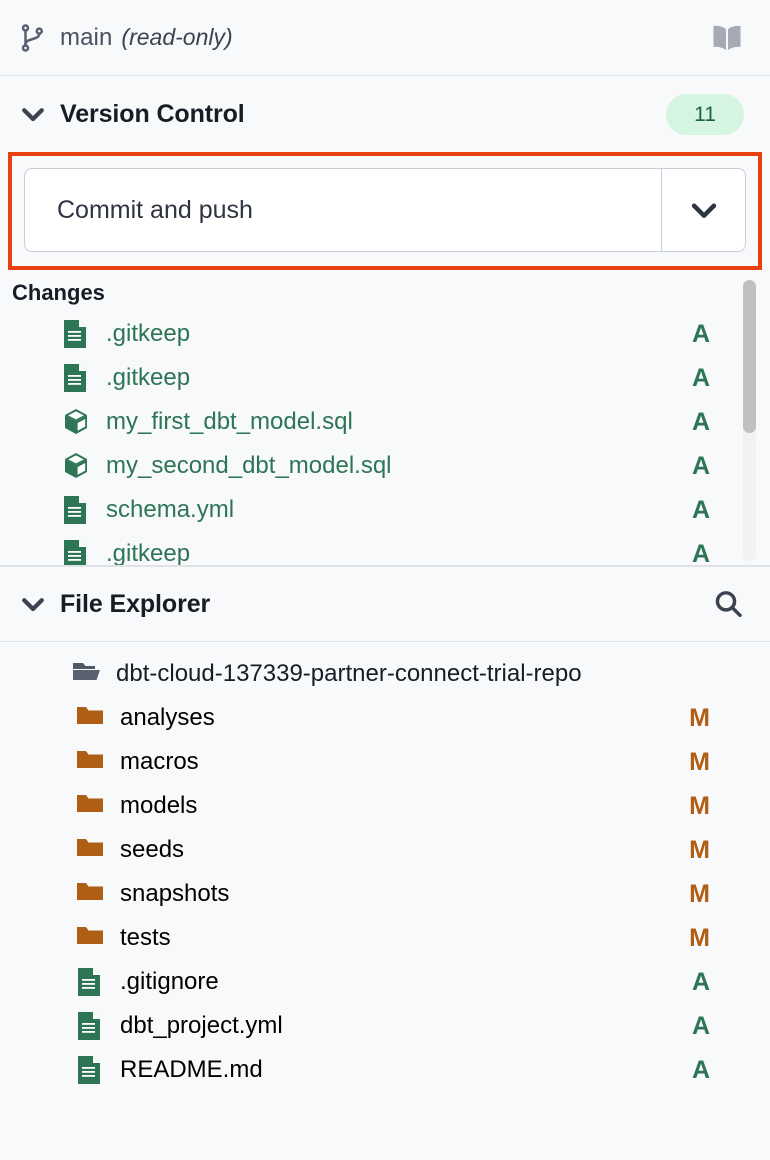 This screenshot has height=1160, width=770. I want to click on commit-and-push-button: Commit and push, so click(155, 209).